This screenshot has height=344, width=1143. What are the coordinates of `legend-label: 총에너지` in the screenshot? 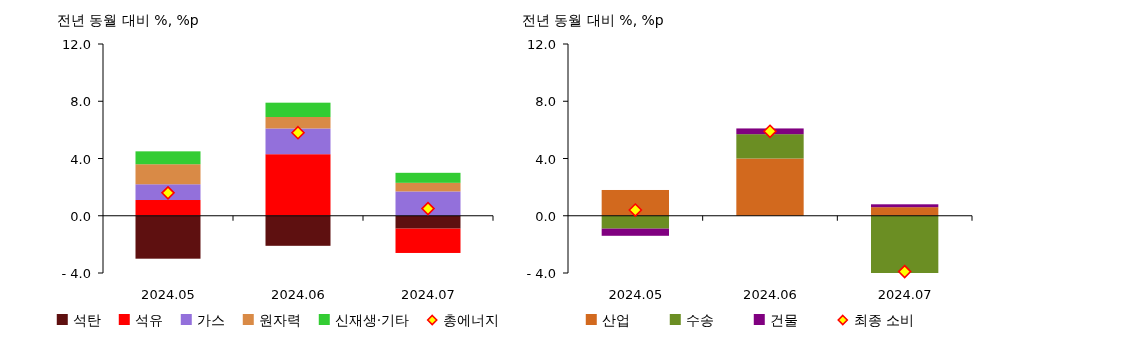 It's located at (471, 320).